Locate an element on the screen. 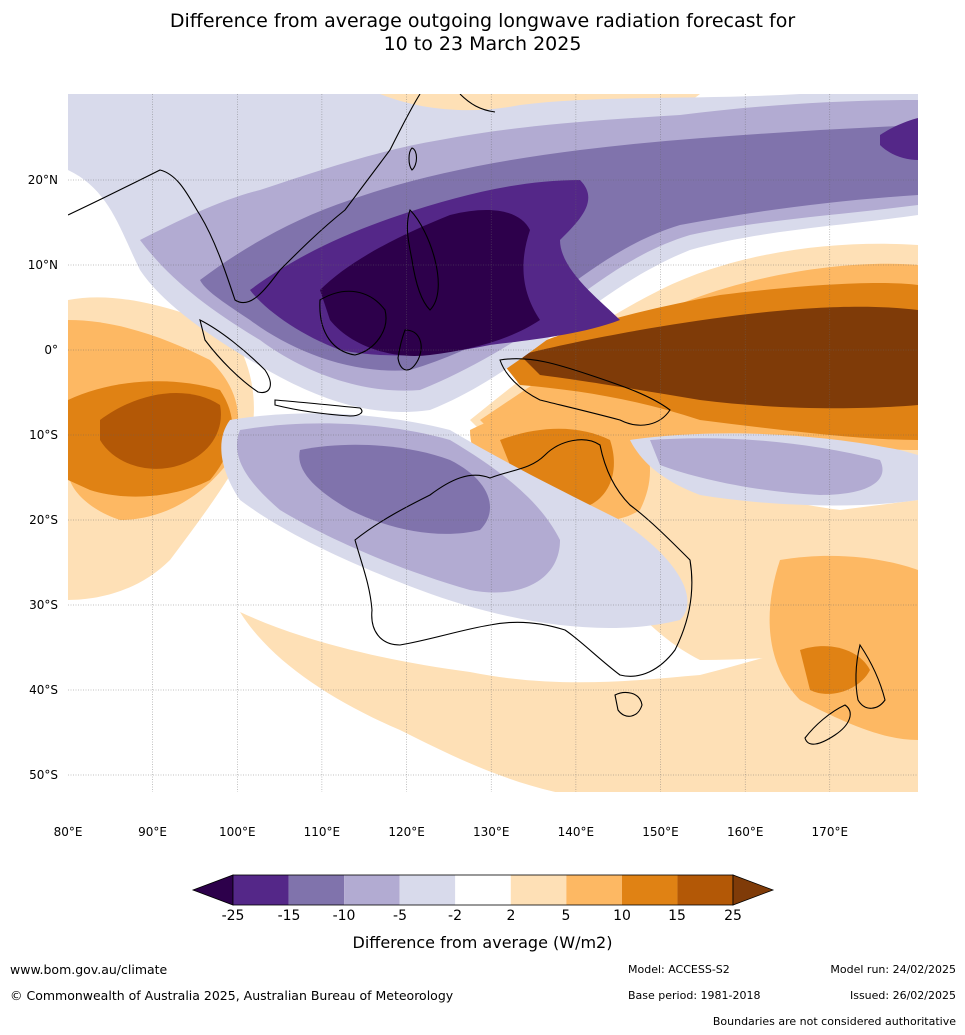 The width and height of the screenshot is (965, 1035). issued-date: Issued: 26/02/2025 is located at coordinates (902, 995).